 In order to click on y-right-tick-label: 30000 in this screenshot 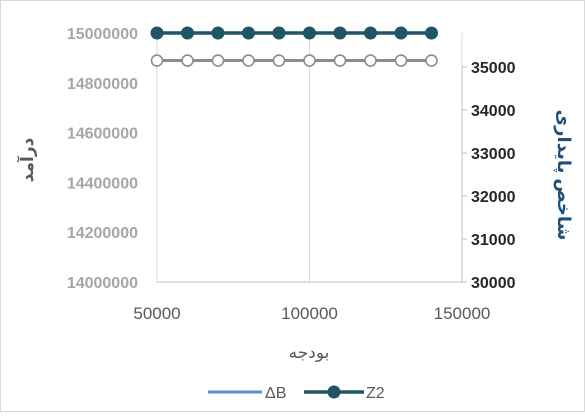, I will do `click(493, 283)`.